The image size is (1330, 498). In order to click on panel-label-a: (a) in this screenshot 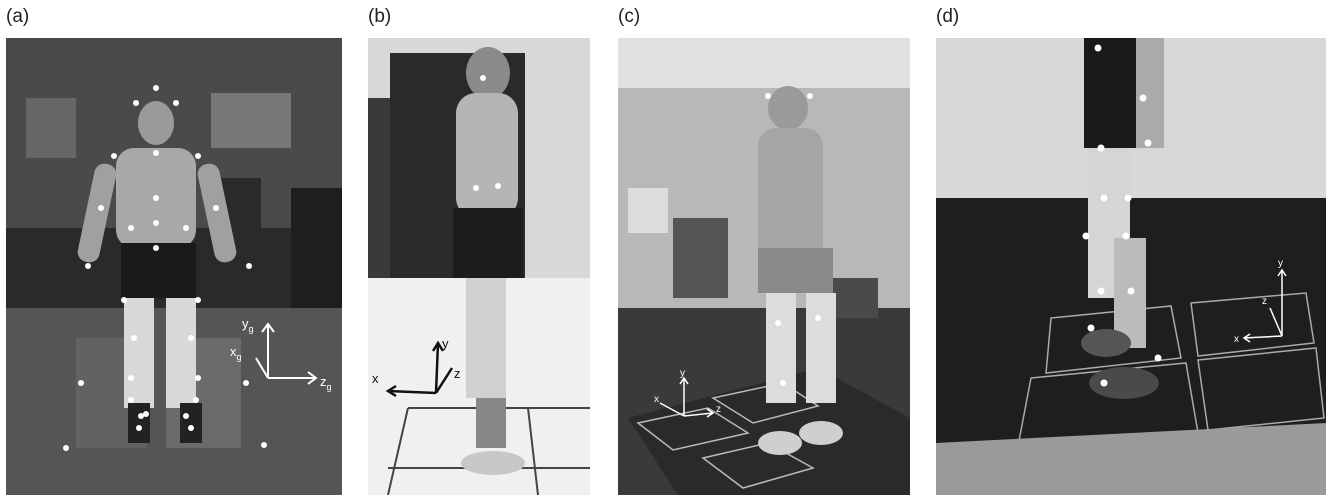, I will do `click(18, 16)`.